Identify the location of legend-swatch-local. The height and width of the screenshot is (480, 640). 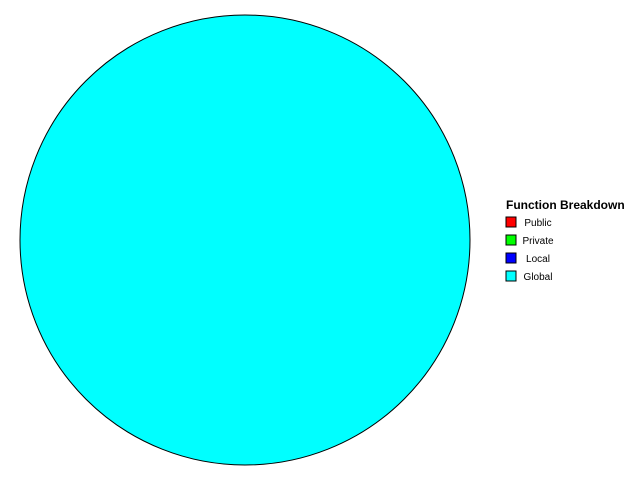
(511, 258).